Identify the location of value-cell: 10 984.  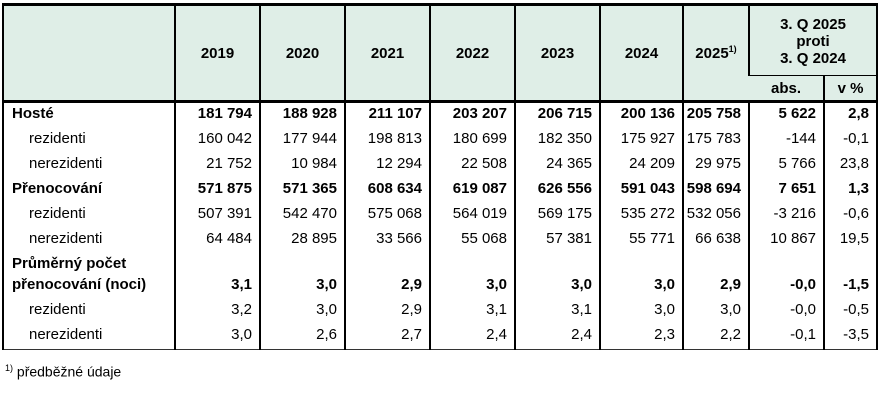
(302, 165).